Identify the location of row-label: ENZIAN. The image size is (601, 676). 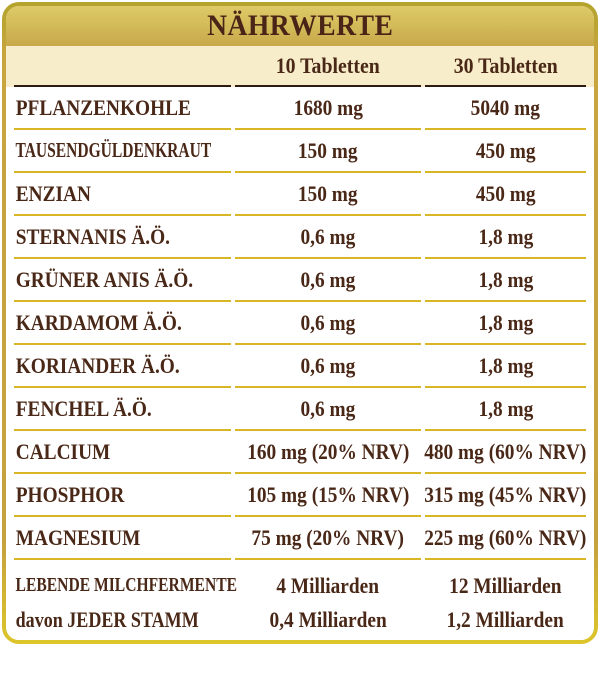
(53, 193).